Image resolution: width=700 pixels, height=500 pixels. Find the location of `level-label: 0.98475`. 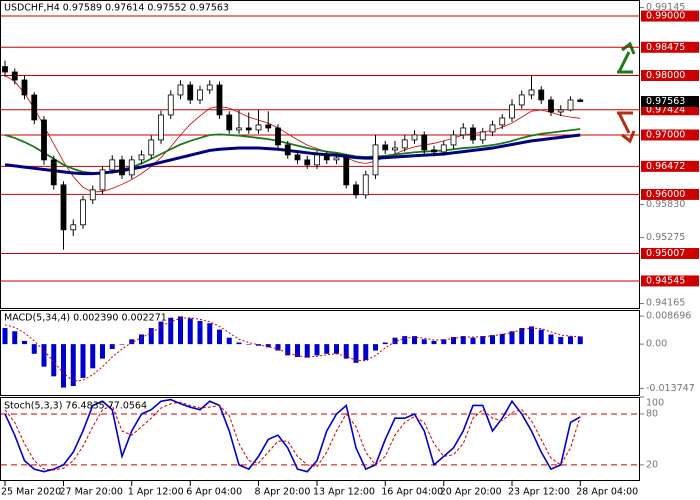

level-label: 0.98475 is located at coordinates (665, 47).